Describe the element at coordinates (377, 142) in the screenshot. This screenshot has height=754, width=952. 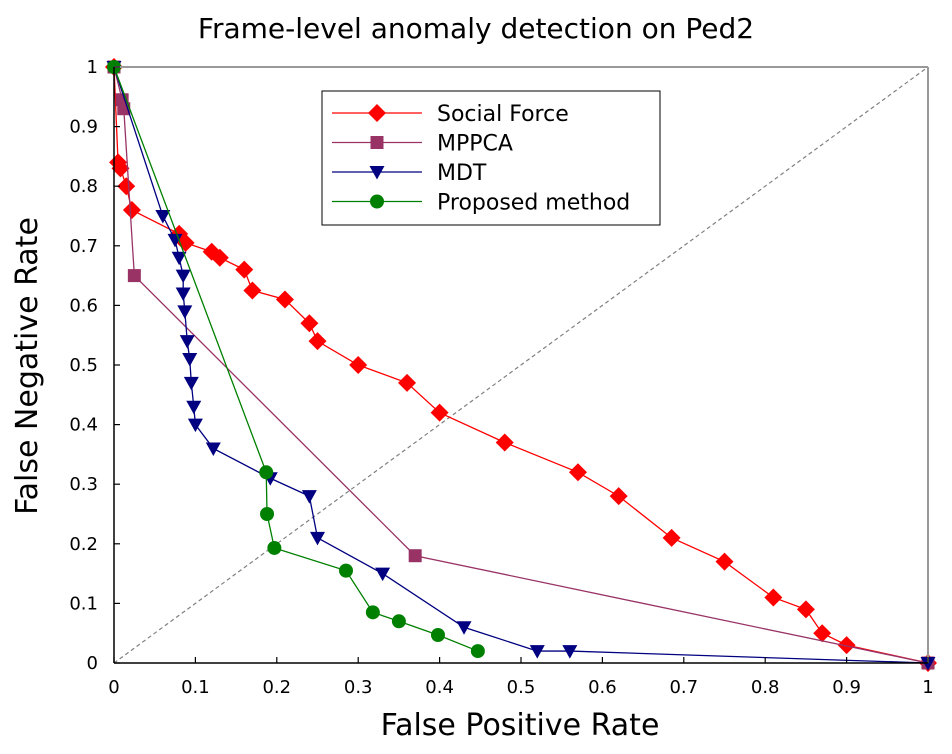
I see `legend-marker-mppca` at that location.